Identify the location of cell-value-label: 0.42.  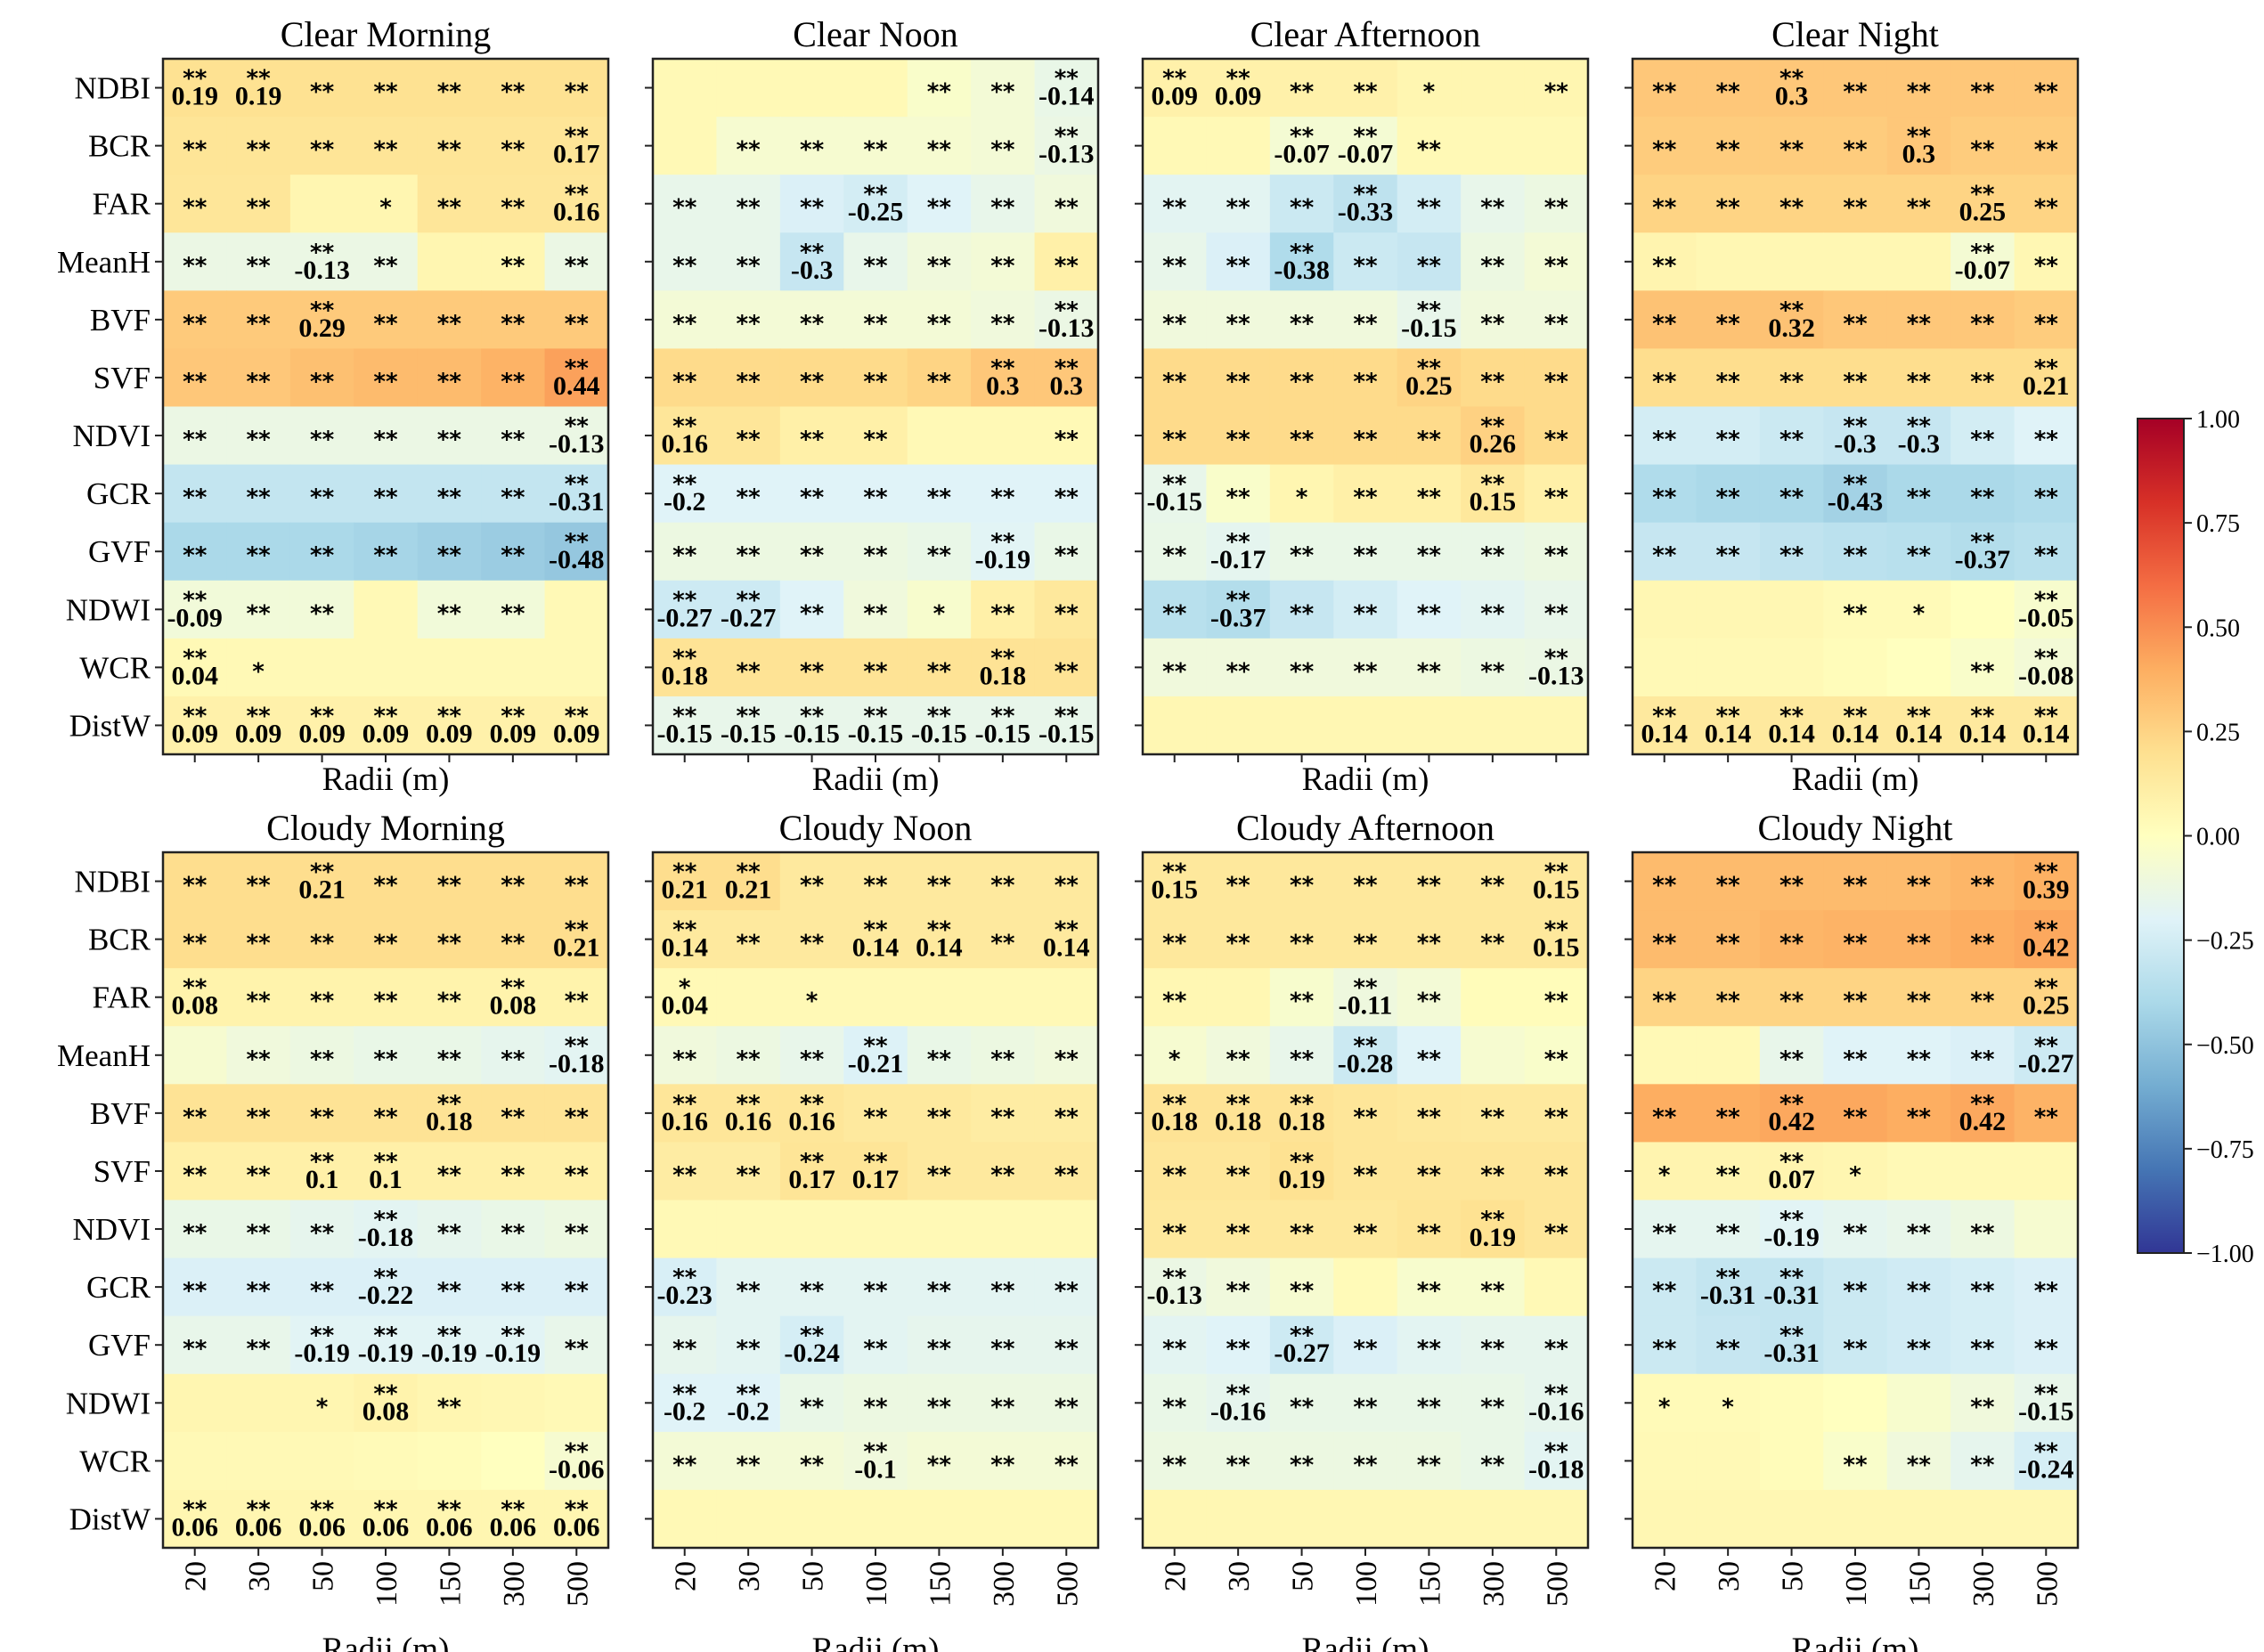
(2046, 948).